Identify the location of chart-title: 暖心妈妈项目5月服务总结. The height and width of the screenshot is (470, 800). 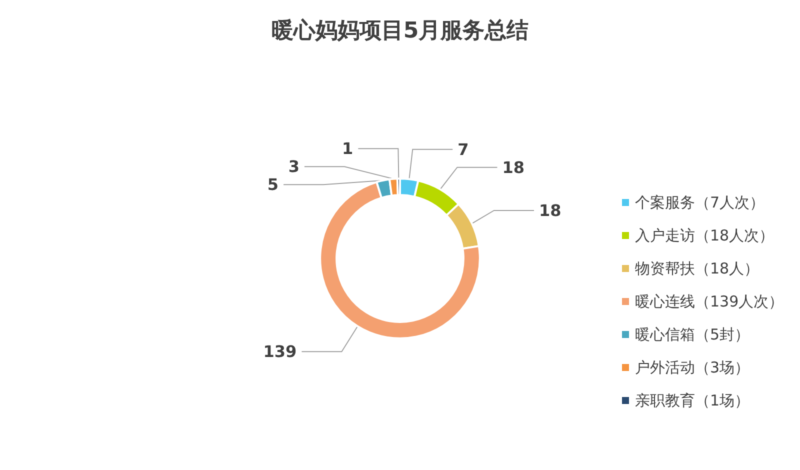
(400, 31).